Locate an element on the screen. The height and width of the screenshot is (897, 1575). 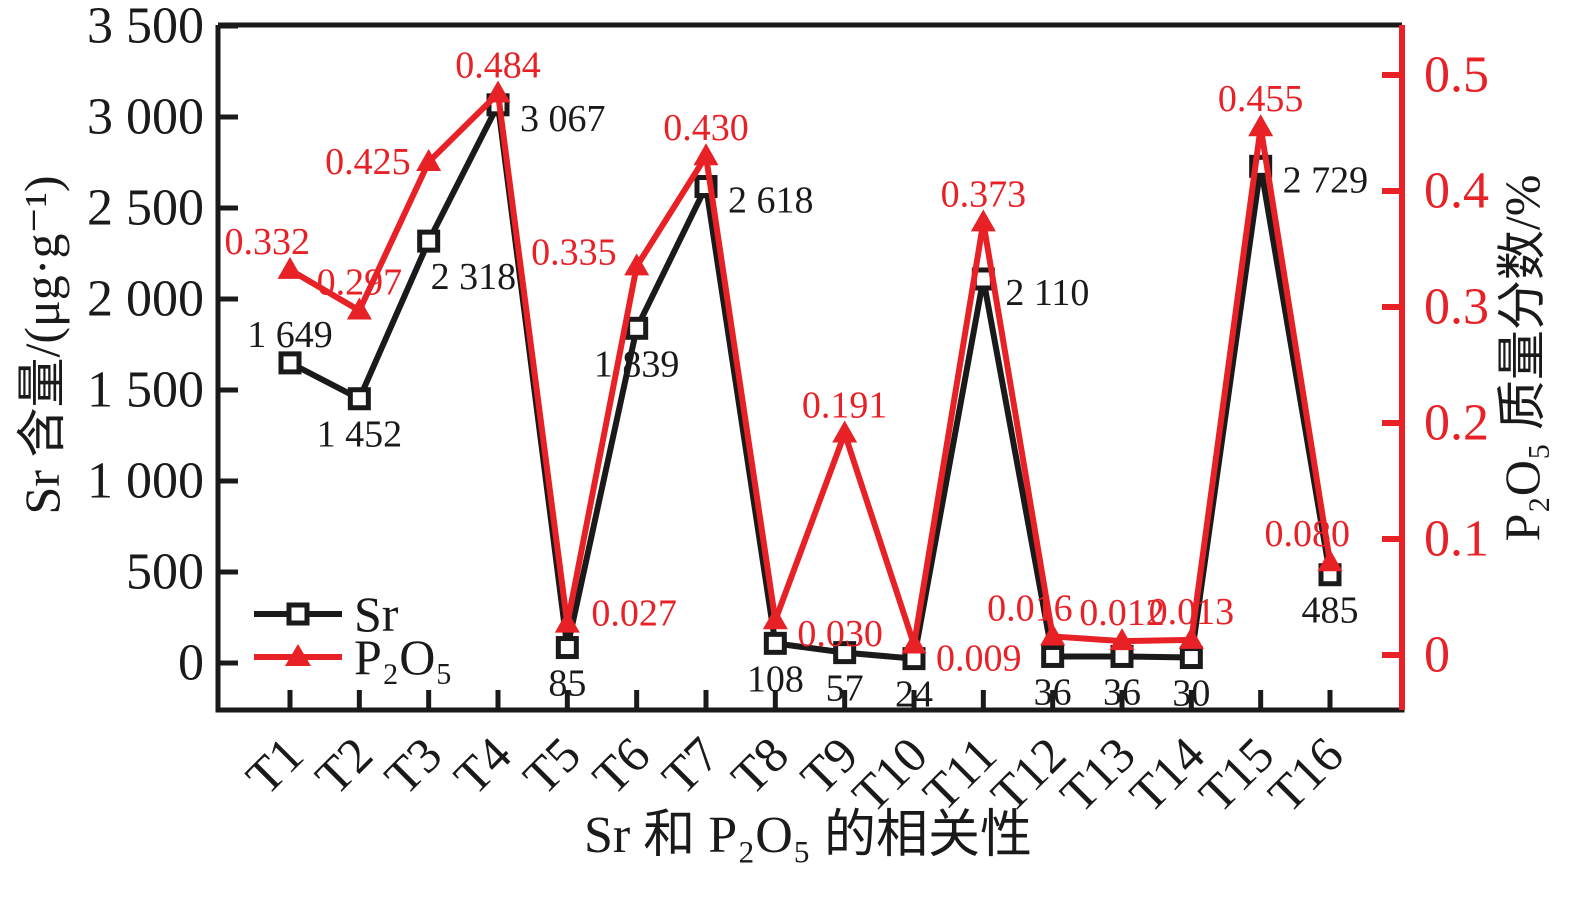
left-axis-tick-label: 1 500 is located at coordinates (145, 390).